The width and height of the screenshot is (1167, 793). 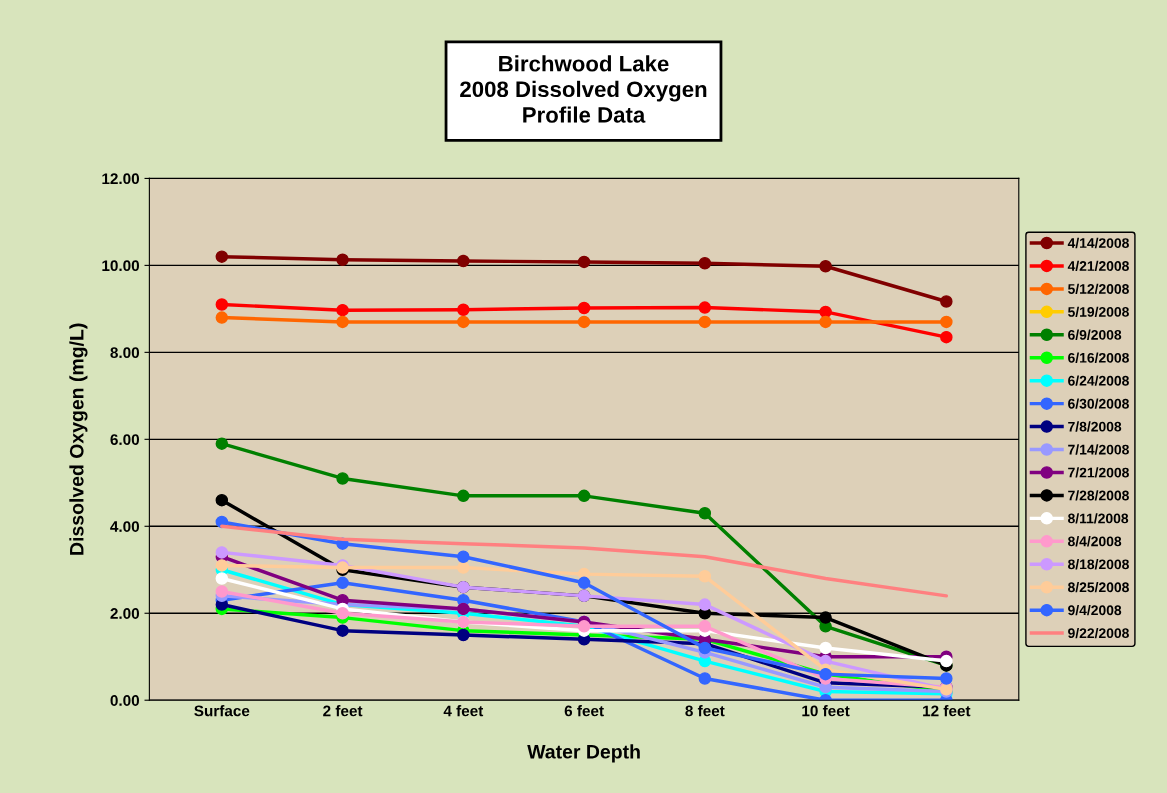 I want to click on x-tick-label: 12 feet, so click(x=947, y=711).